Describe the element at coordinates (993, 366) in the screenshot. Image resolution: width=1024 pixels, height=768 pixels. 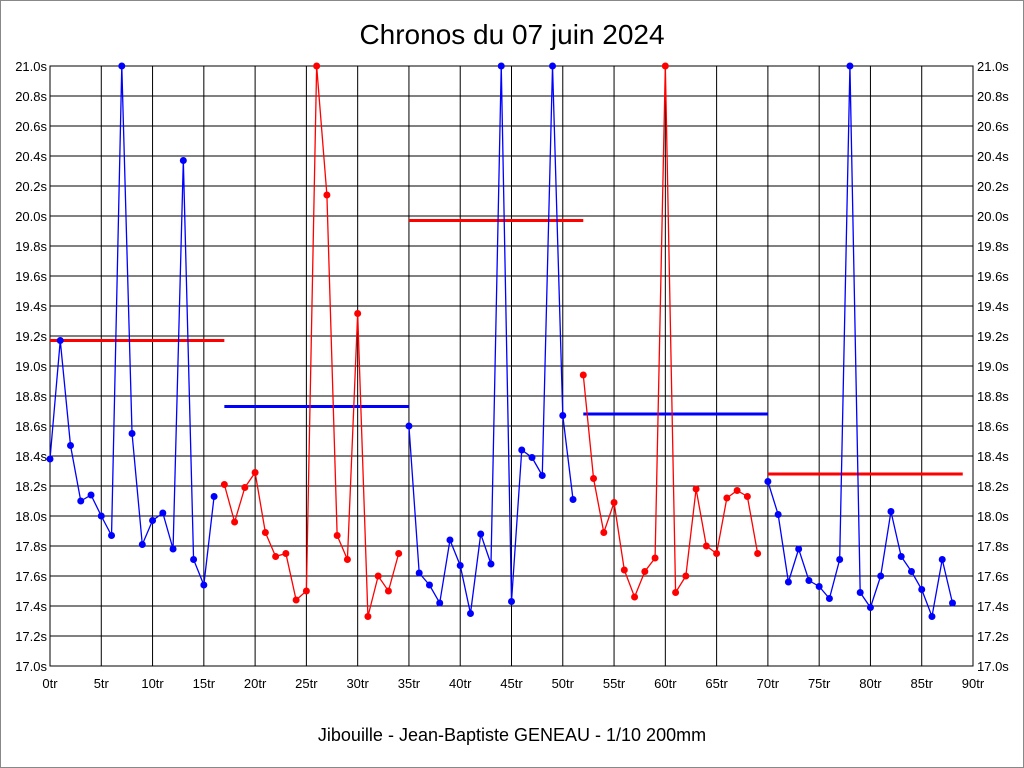
I see `y-tick-label-right: 19.0s` at that location.